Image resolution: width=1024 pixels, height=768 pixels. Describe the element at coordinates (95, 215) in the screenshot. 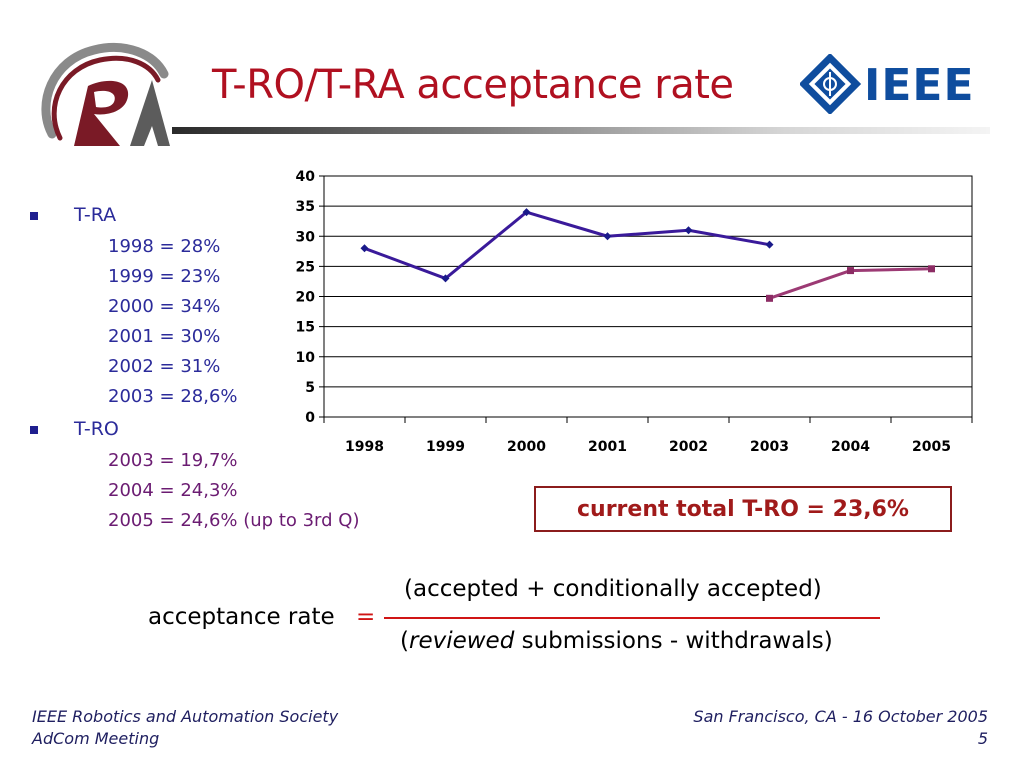

I see `bullet-tra-label: T-RA` at that location.